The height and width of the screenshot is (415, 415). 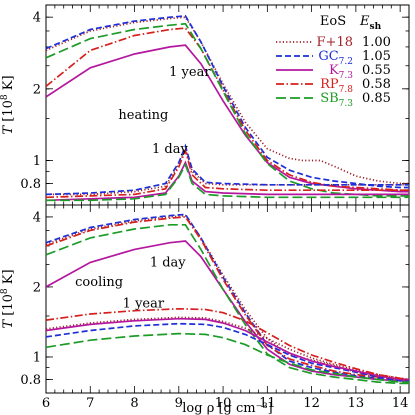 I want to click on x-tick-label: 9, so click(x=179, y=403).